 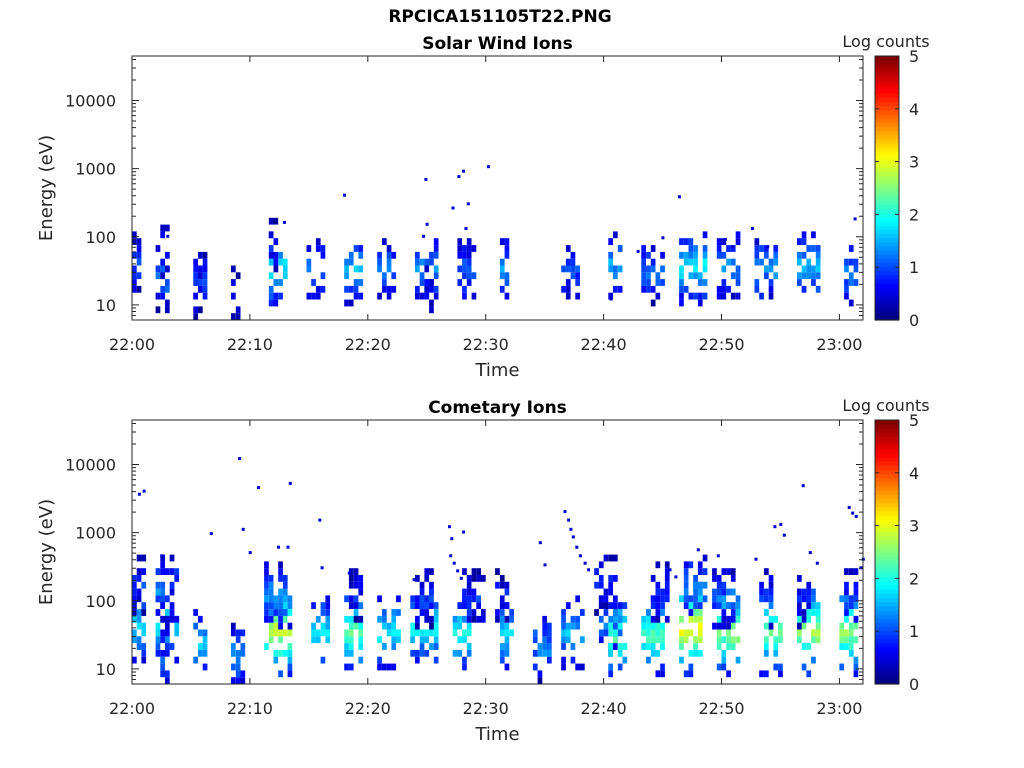 I want to click on y-axis-label: Energy (eV), so click(x=46, y=552).